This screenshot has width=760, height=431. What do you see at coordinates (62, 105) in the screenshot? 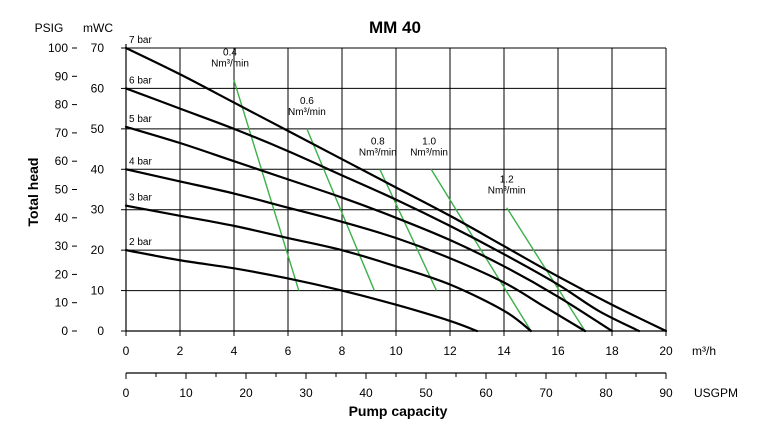
I see `y2-tick-label: 80` at bounding box center [62, 105].